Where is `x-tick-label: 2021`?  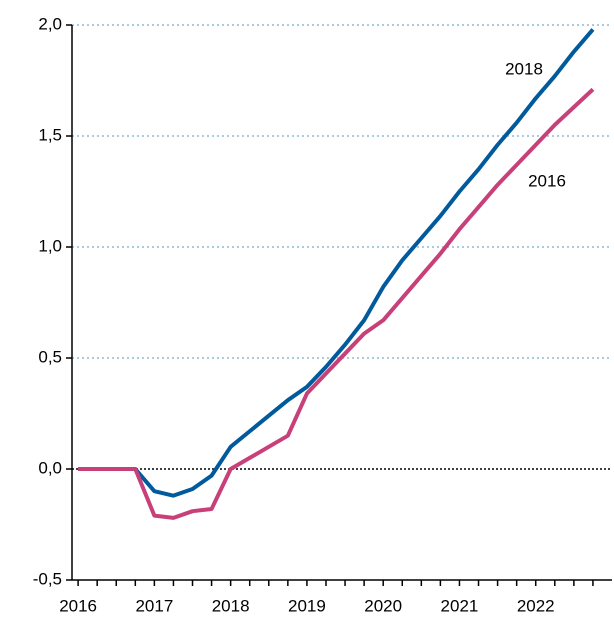
x-tick-label: 2021 is located at coordinates (460, 605).